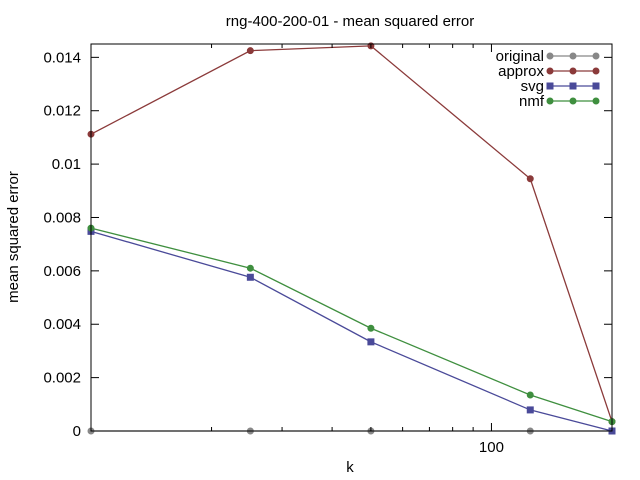 This screenshot has width=640, height=480. Describe the element at coordinates (521, 71) in the screenshot. I see `legend-label: approx` at that location.